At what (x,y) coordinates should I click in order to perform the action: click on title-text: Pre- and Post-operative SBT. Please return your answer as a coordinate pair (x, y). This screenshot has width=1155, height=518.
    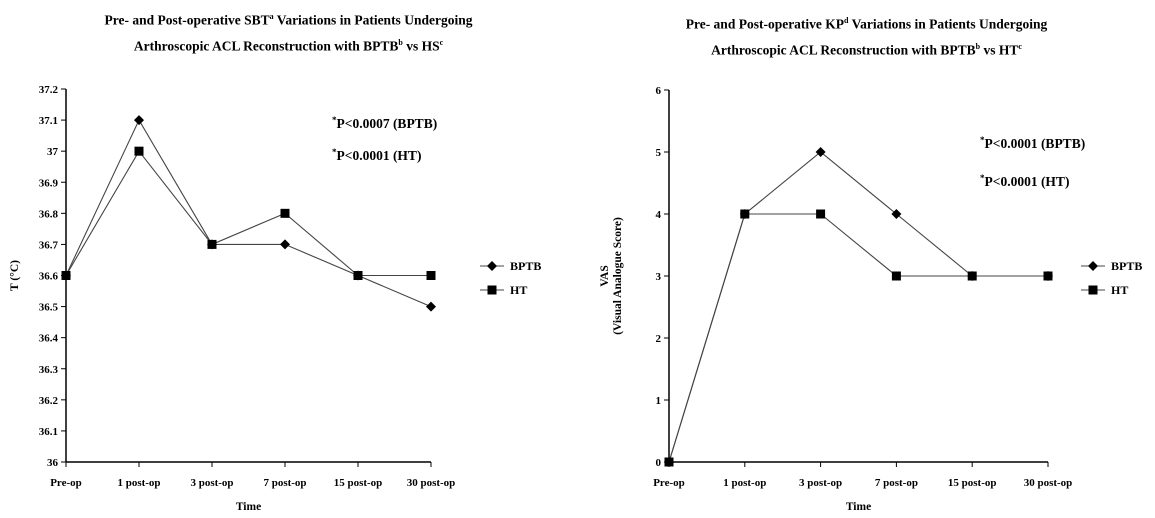
    Looking at the image, I should click on (187, 20).